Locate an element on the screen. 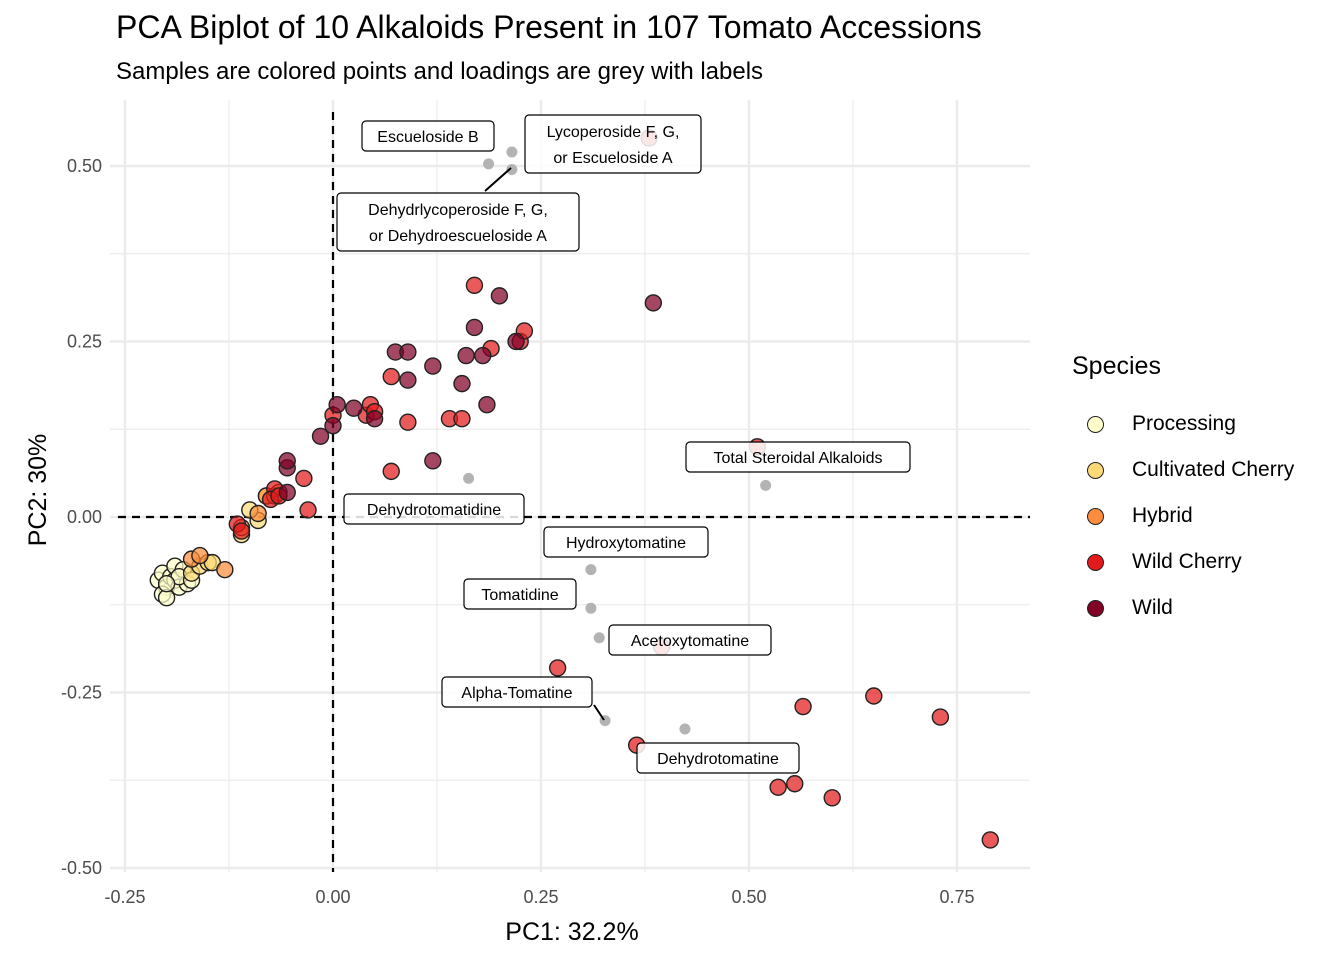 Image resolution: width=1344 pixels, height=960 pixels. loading-label: Dehydrotomatine is located at coordinates (718, 758).